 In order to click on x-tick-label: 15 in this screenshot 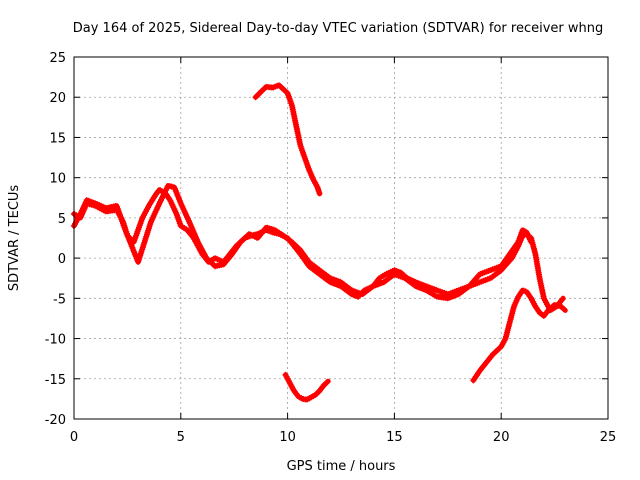, I will do `click(394, 437)`.